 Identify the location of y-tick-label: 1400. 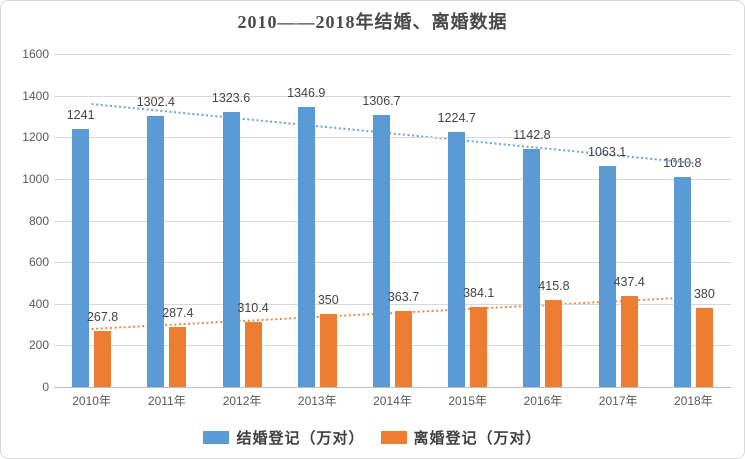
(35, 95).